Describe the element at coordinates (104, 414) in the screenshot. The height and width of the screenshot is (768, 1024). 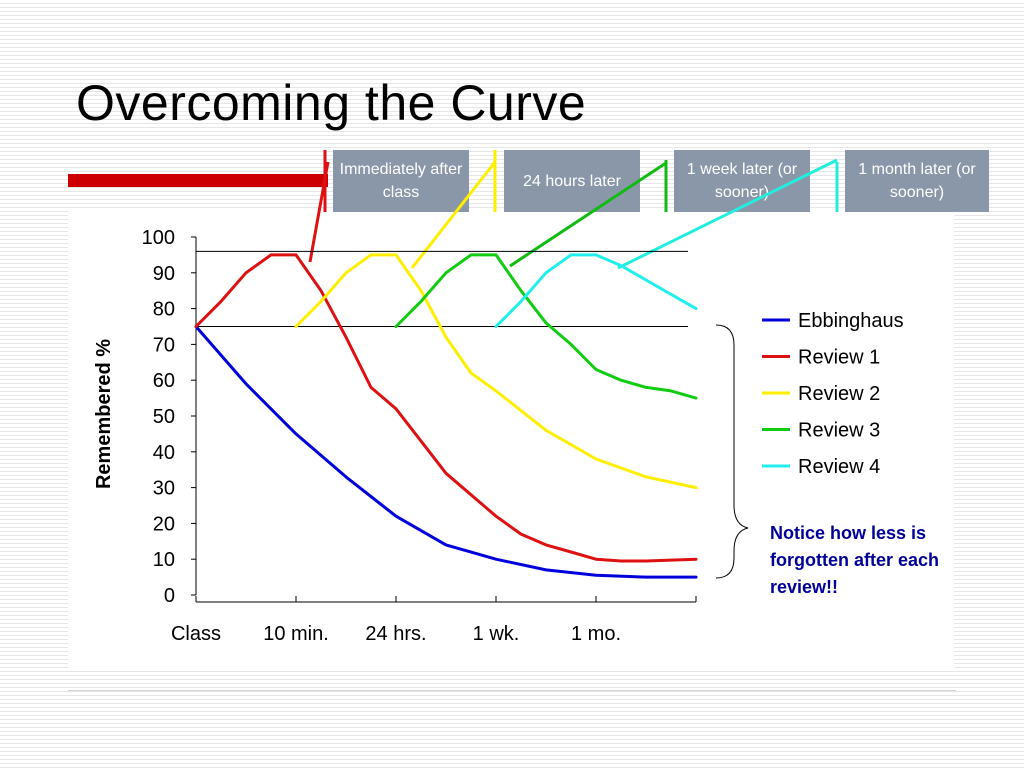
I see `y-axis-title: Remembered %` at that location.